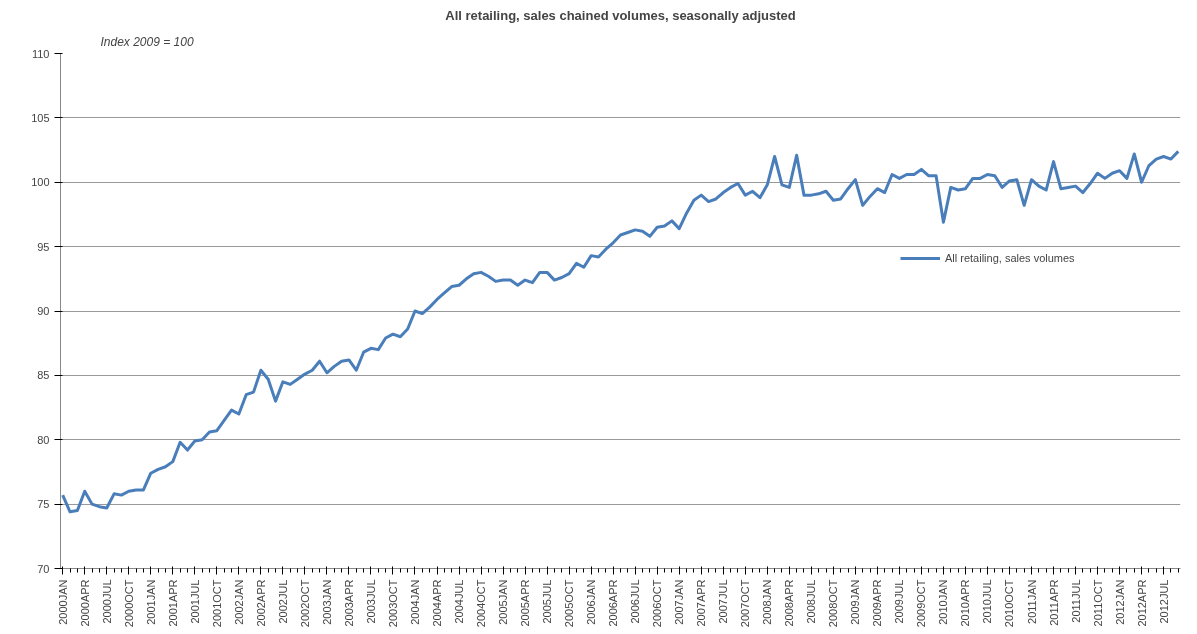 Image resolution: width=1197 pixels, height=634 pixels. I want to click on x-tick-label: 2009APR, so click(877, 603).